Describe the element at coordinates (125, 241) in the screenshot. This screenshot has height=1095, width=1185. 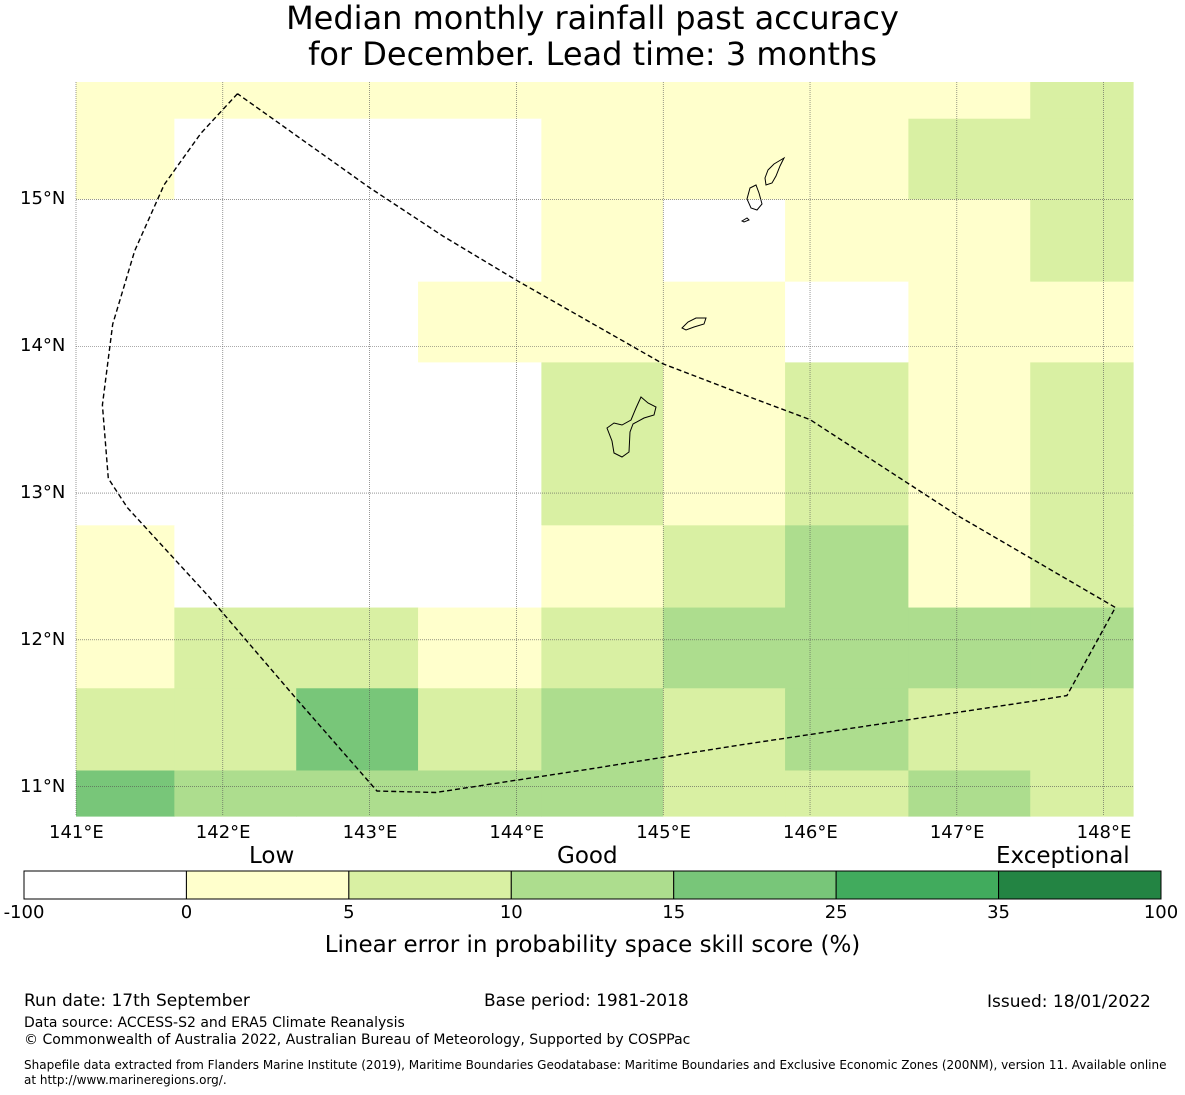
I see `skill-cell-r2-c0` at that location.